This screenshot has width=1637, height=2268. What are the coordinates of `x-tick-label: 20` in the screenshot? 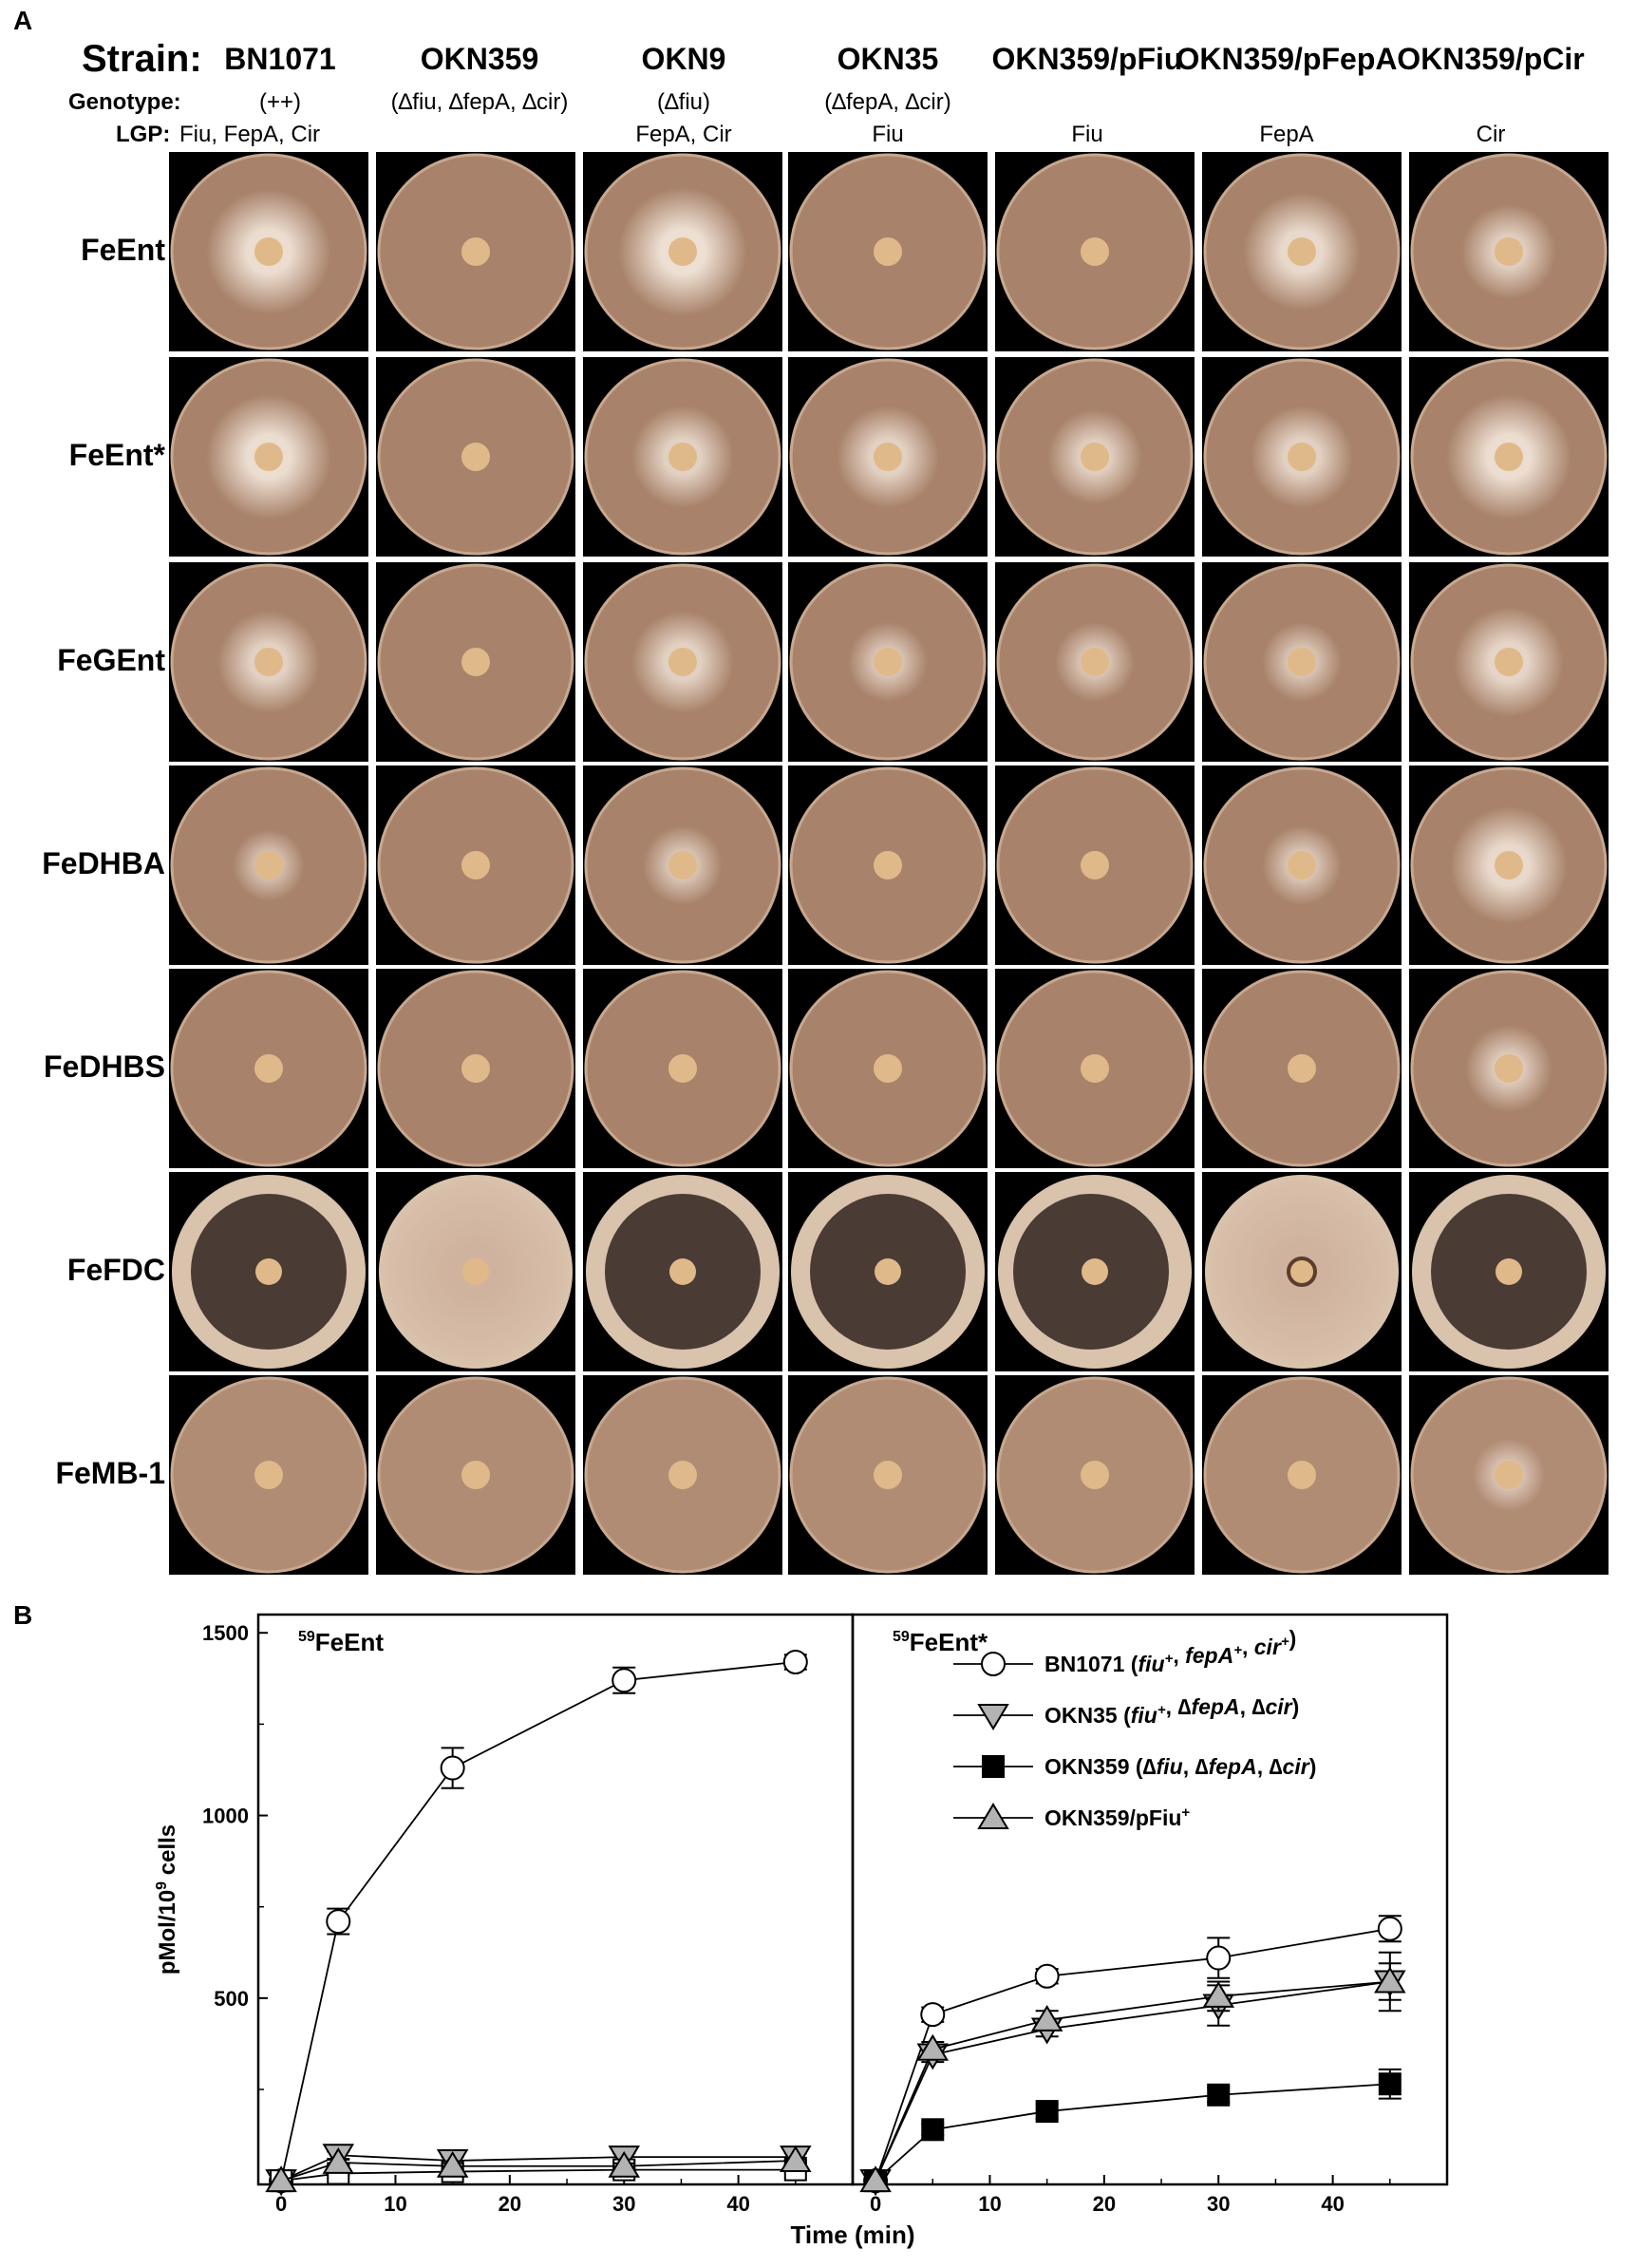 It's located at (510, 2204).